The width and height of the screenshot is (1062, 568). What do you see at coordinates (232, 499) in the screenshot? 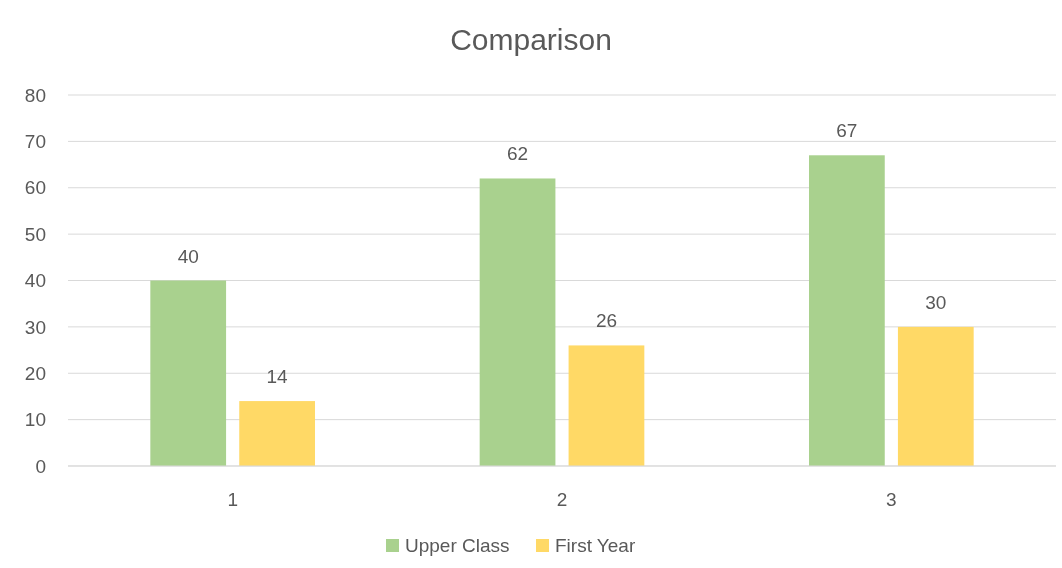
I see `x-tick-label: 1` at bounding box center [232, 499].